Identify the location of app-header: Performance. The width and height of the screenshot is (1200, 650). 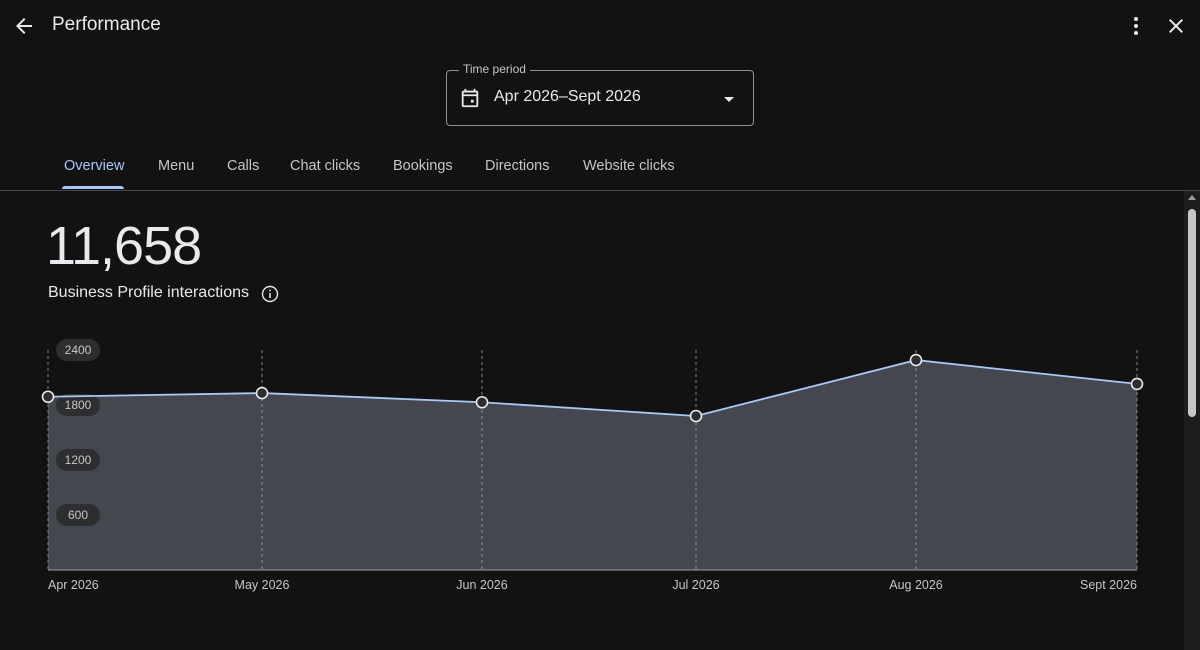
(600, 26).